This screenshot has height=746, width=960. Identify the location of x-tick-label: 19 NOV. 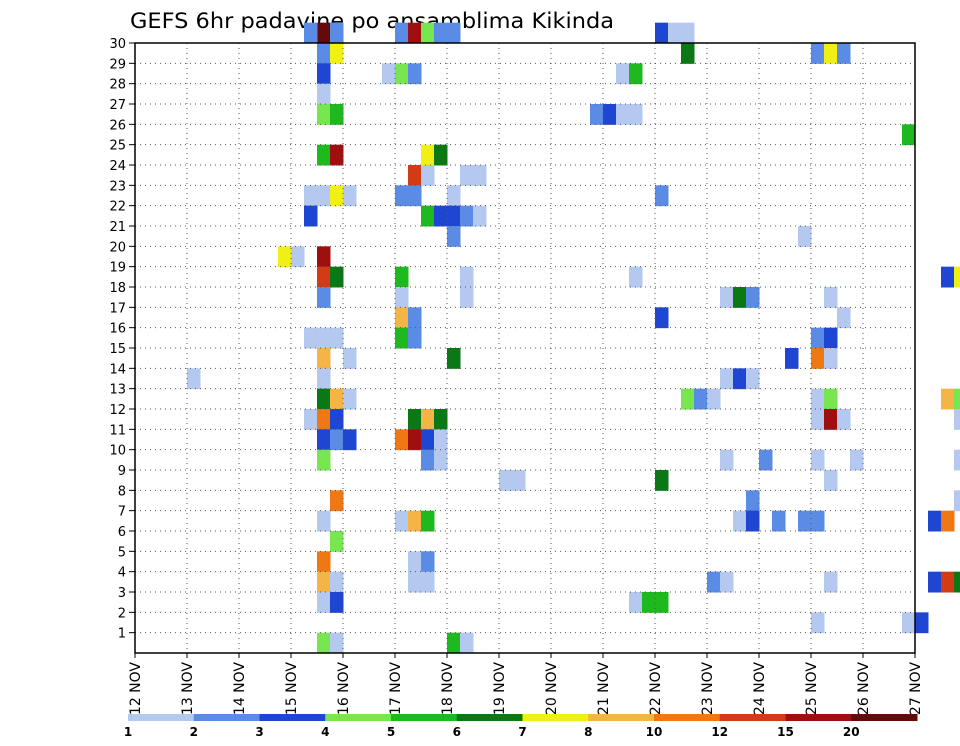
(500, 689).